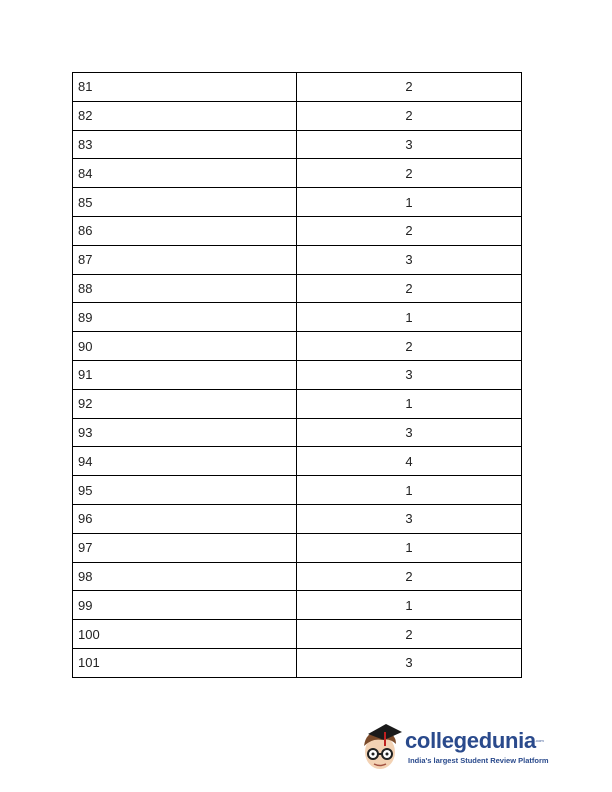  I want to click on table-row: 96 3, so click(297, 518).